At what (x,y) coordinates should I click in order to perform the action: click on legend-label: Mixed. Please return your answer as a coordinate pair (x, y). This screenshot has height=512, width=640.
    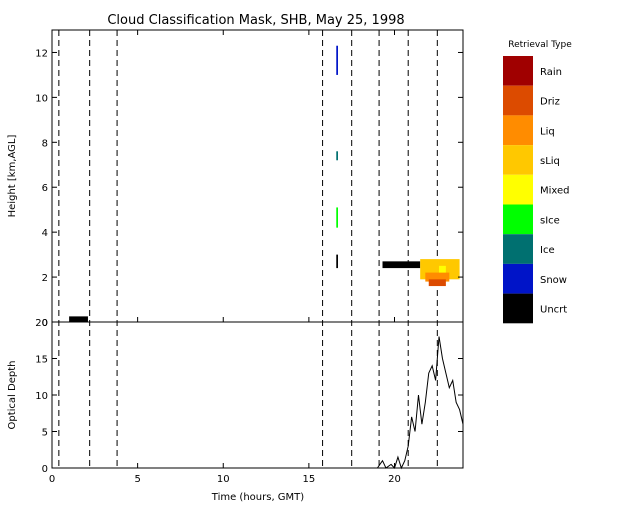
    Looking at the image, I should click on (555, 191).